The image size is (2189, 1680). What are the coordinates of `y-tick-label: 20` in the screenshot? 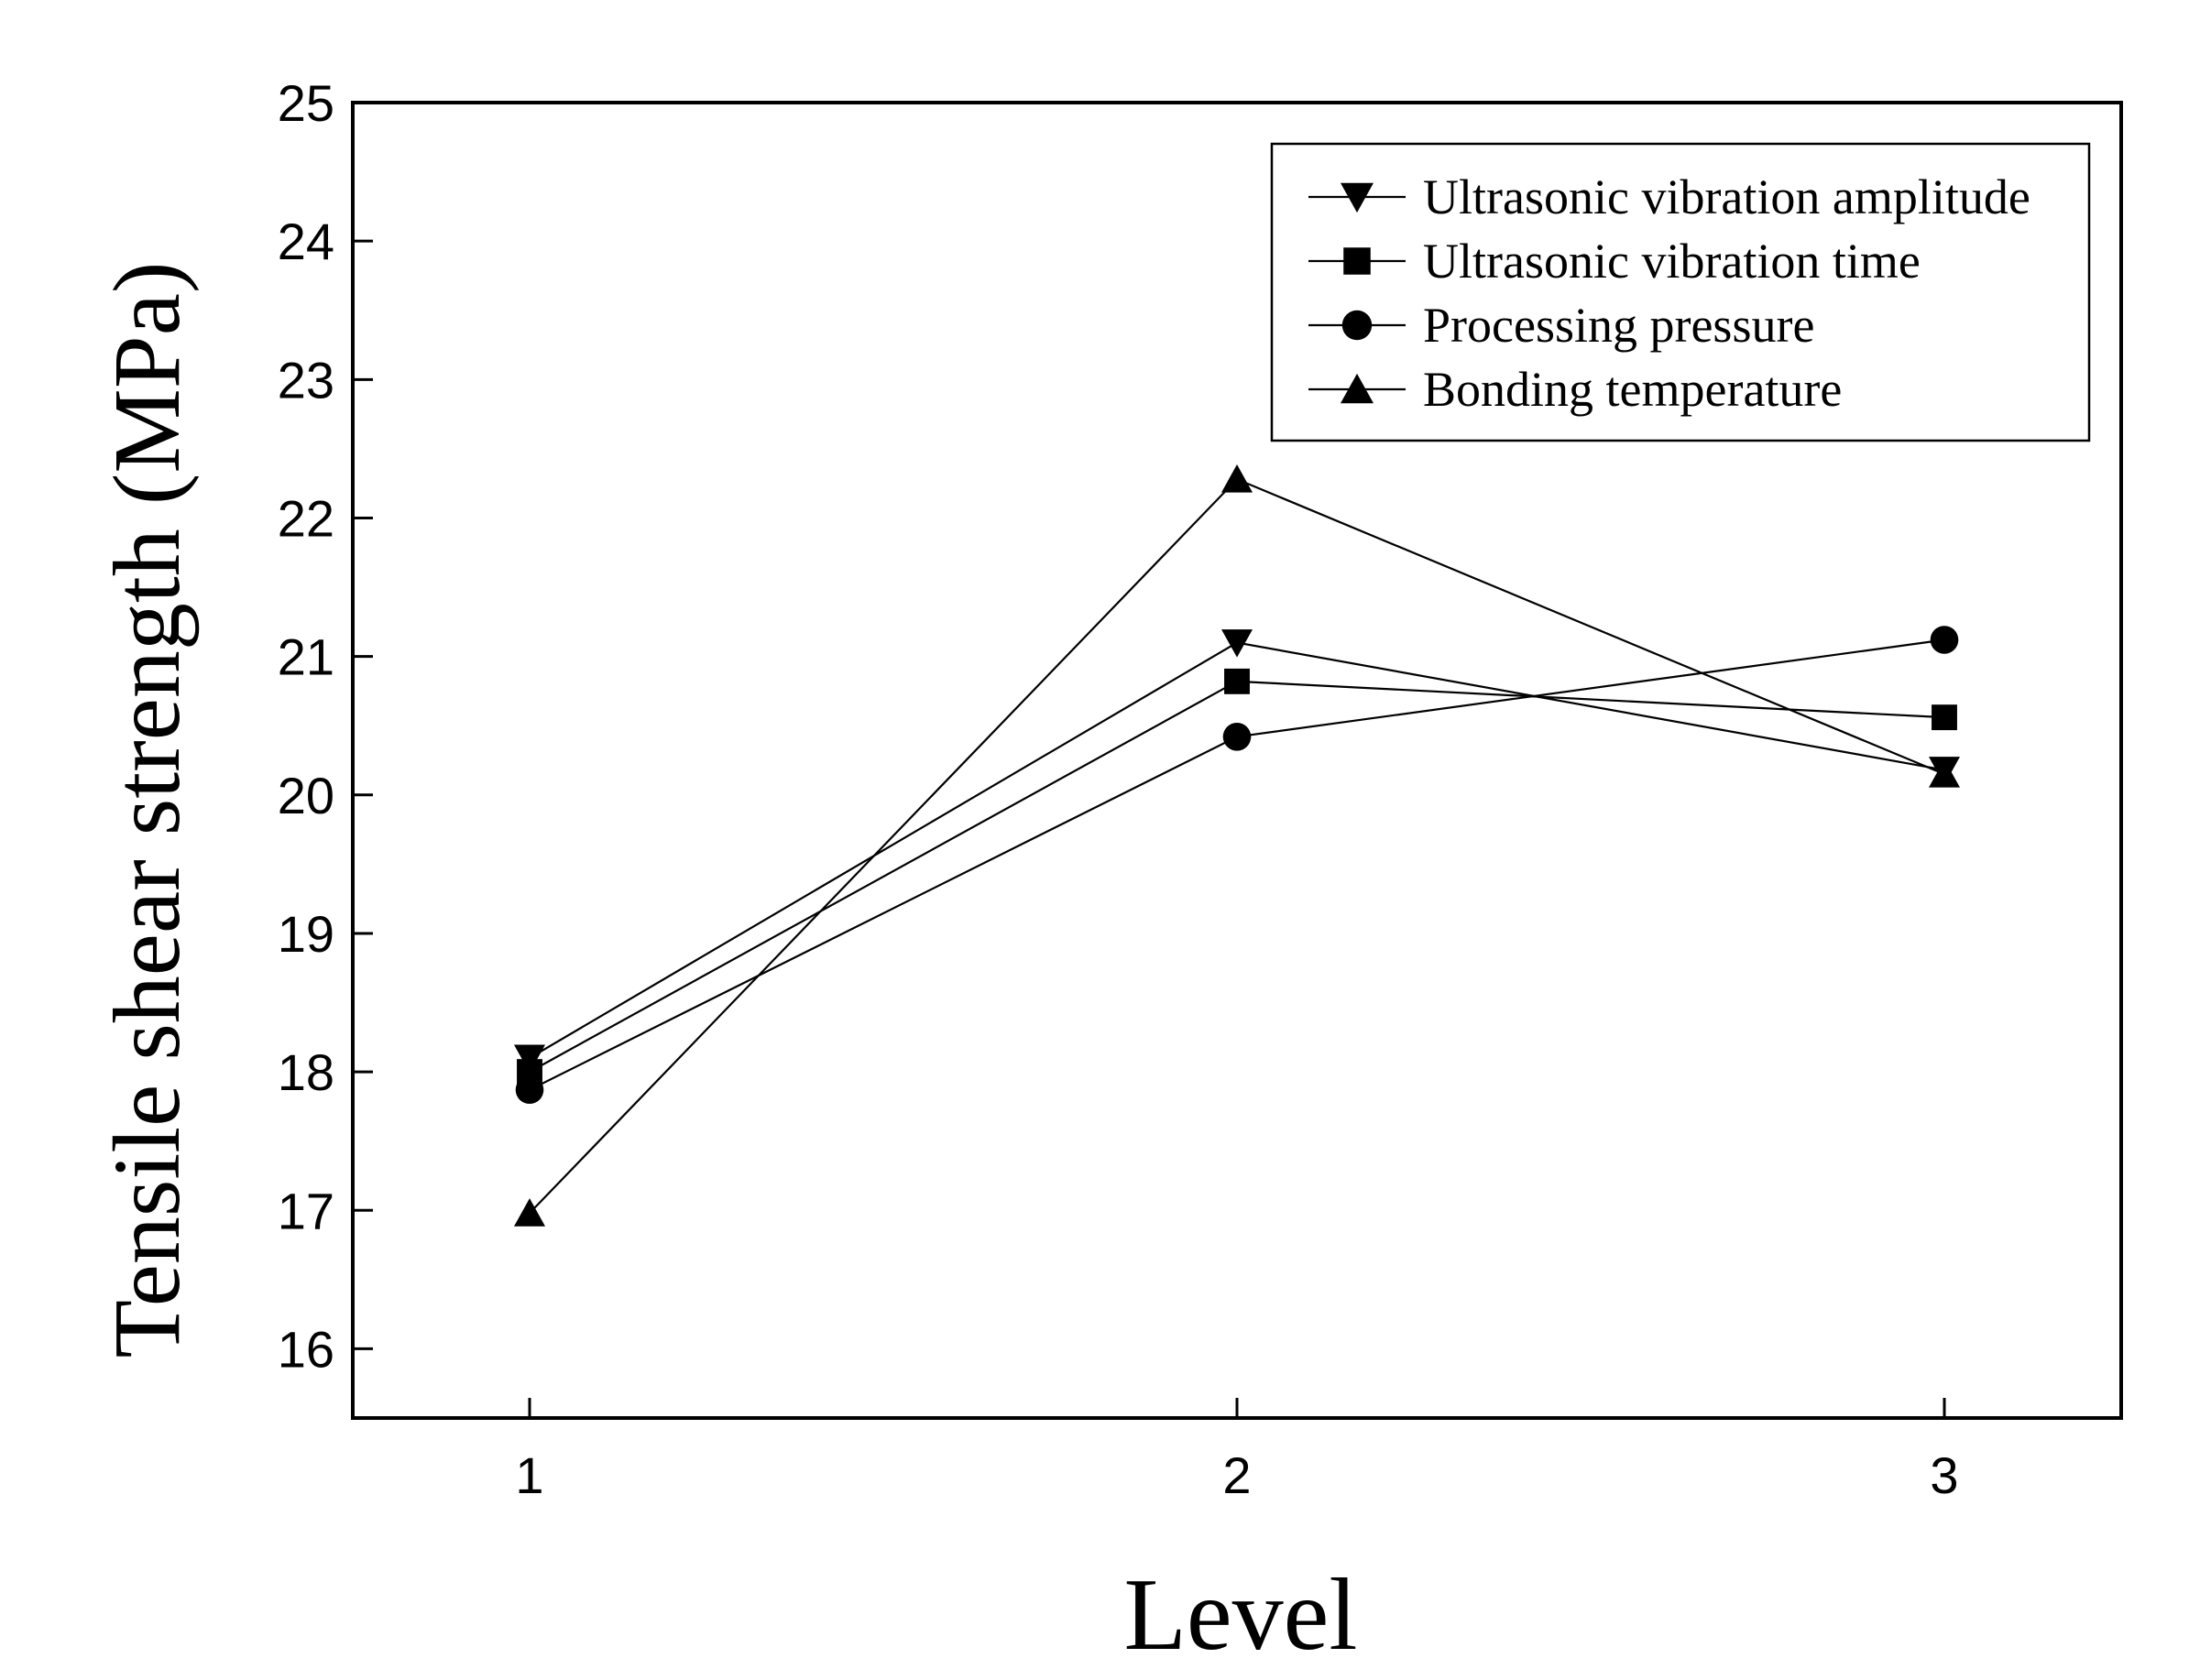 It's located at (306, 795).